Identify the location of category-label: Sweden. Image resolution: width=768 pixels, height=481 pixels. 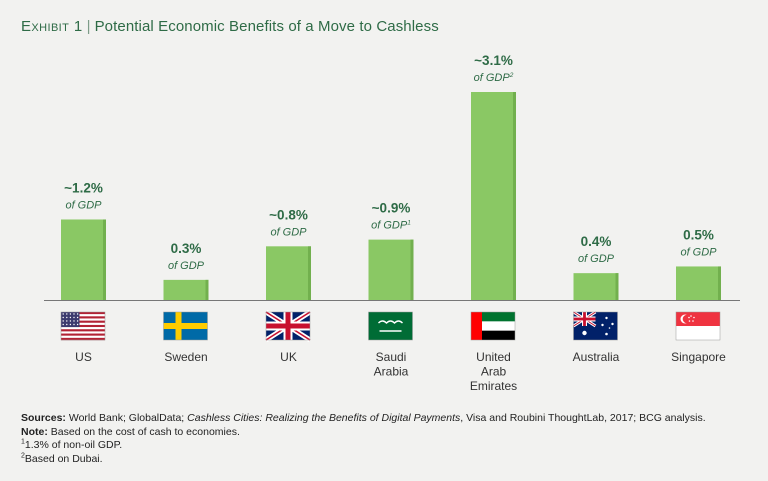
(185, 357).